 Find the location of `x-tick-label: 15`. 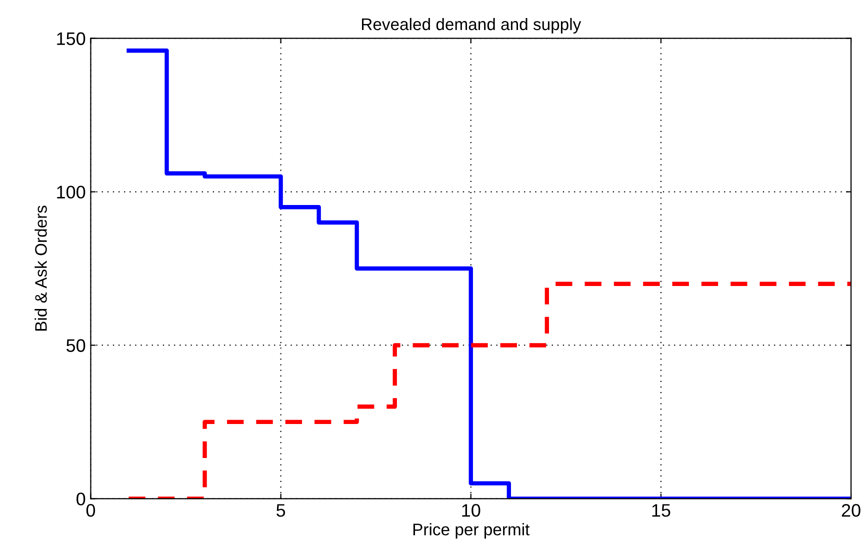

x-tick-label: 15 is located at coordinates (661, 510).